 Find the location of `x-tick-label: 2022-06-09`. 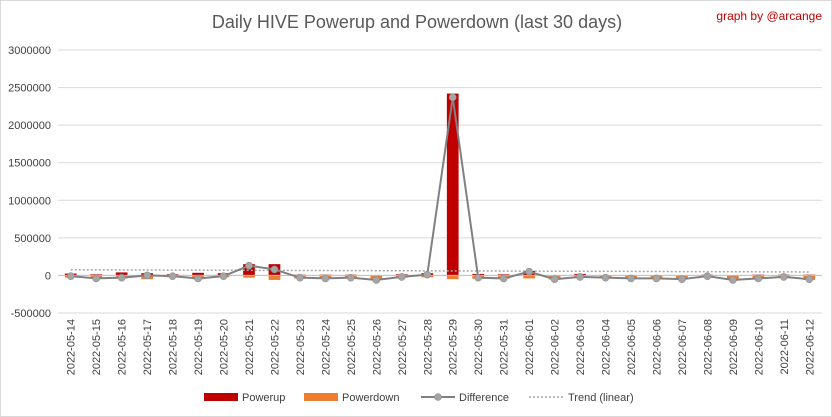

x-tick-label: 2022-06-09 is located at coordinates (734, 347).